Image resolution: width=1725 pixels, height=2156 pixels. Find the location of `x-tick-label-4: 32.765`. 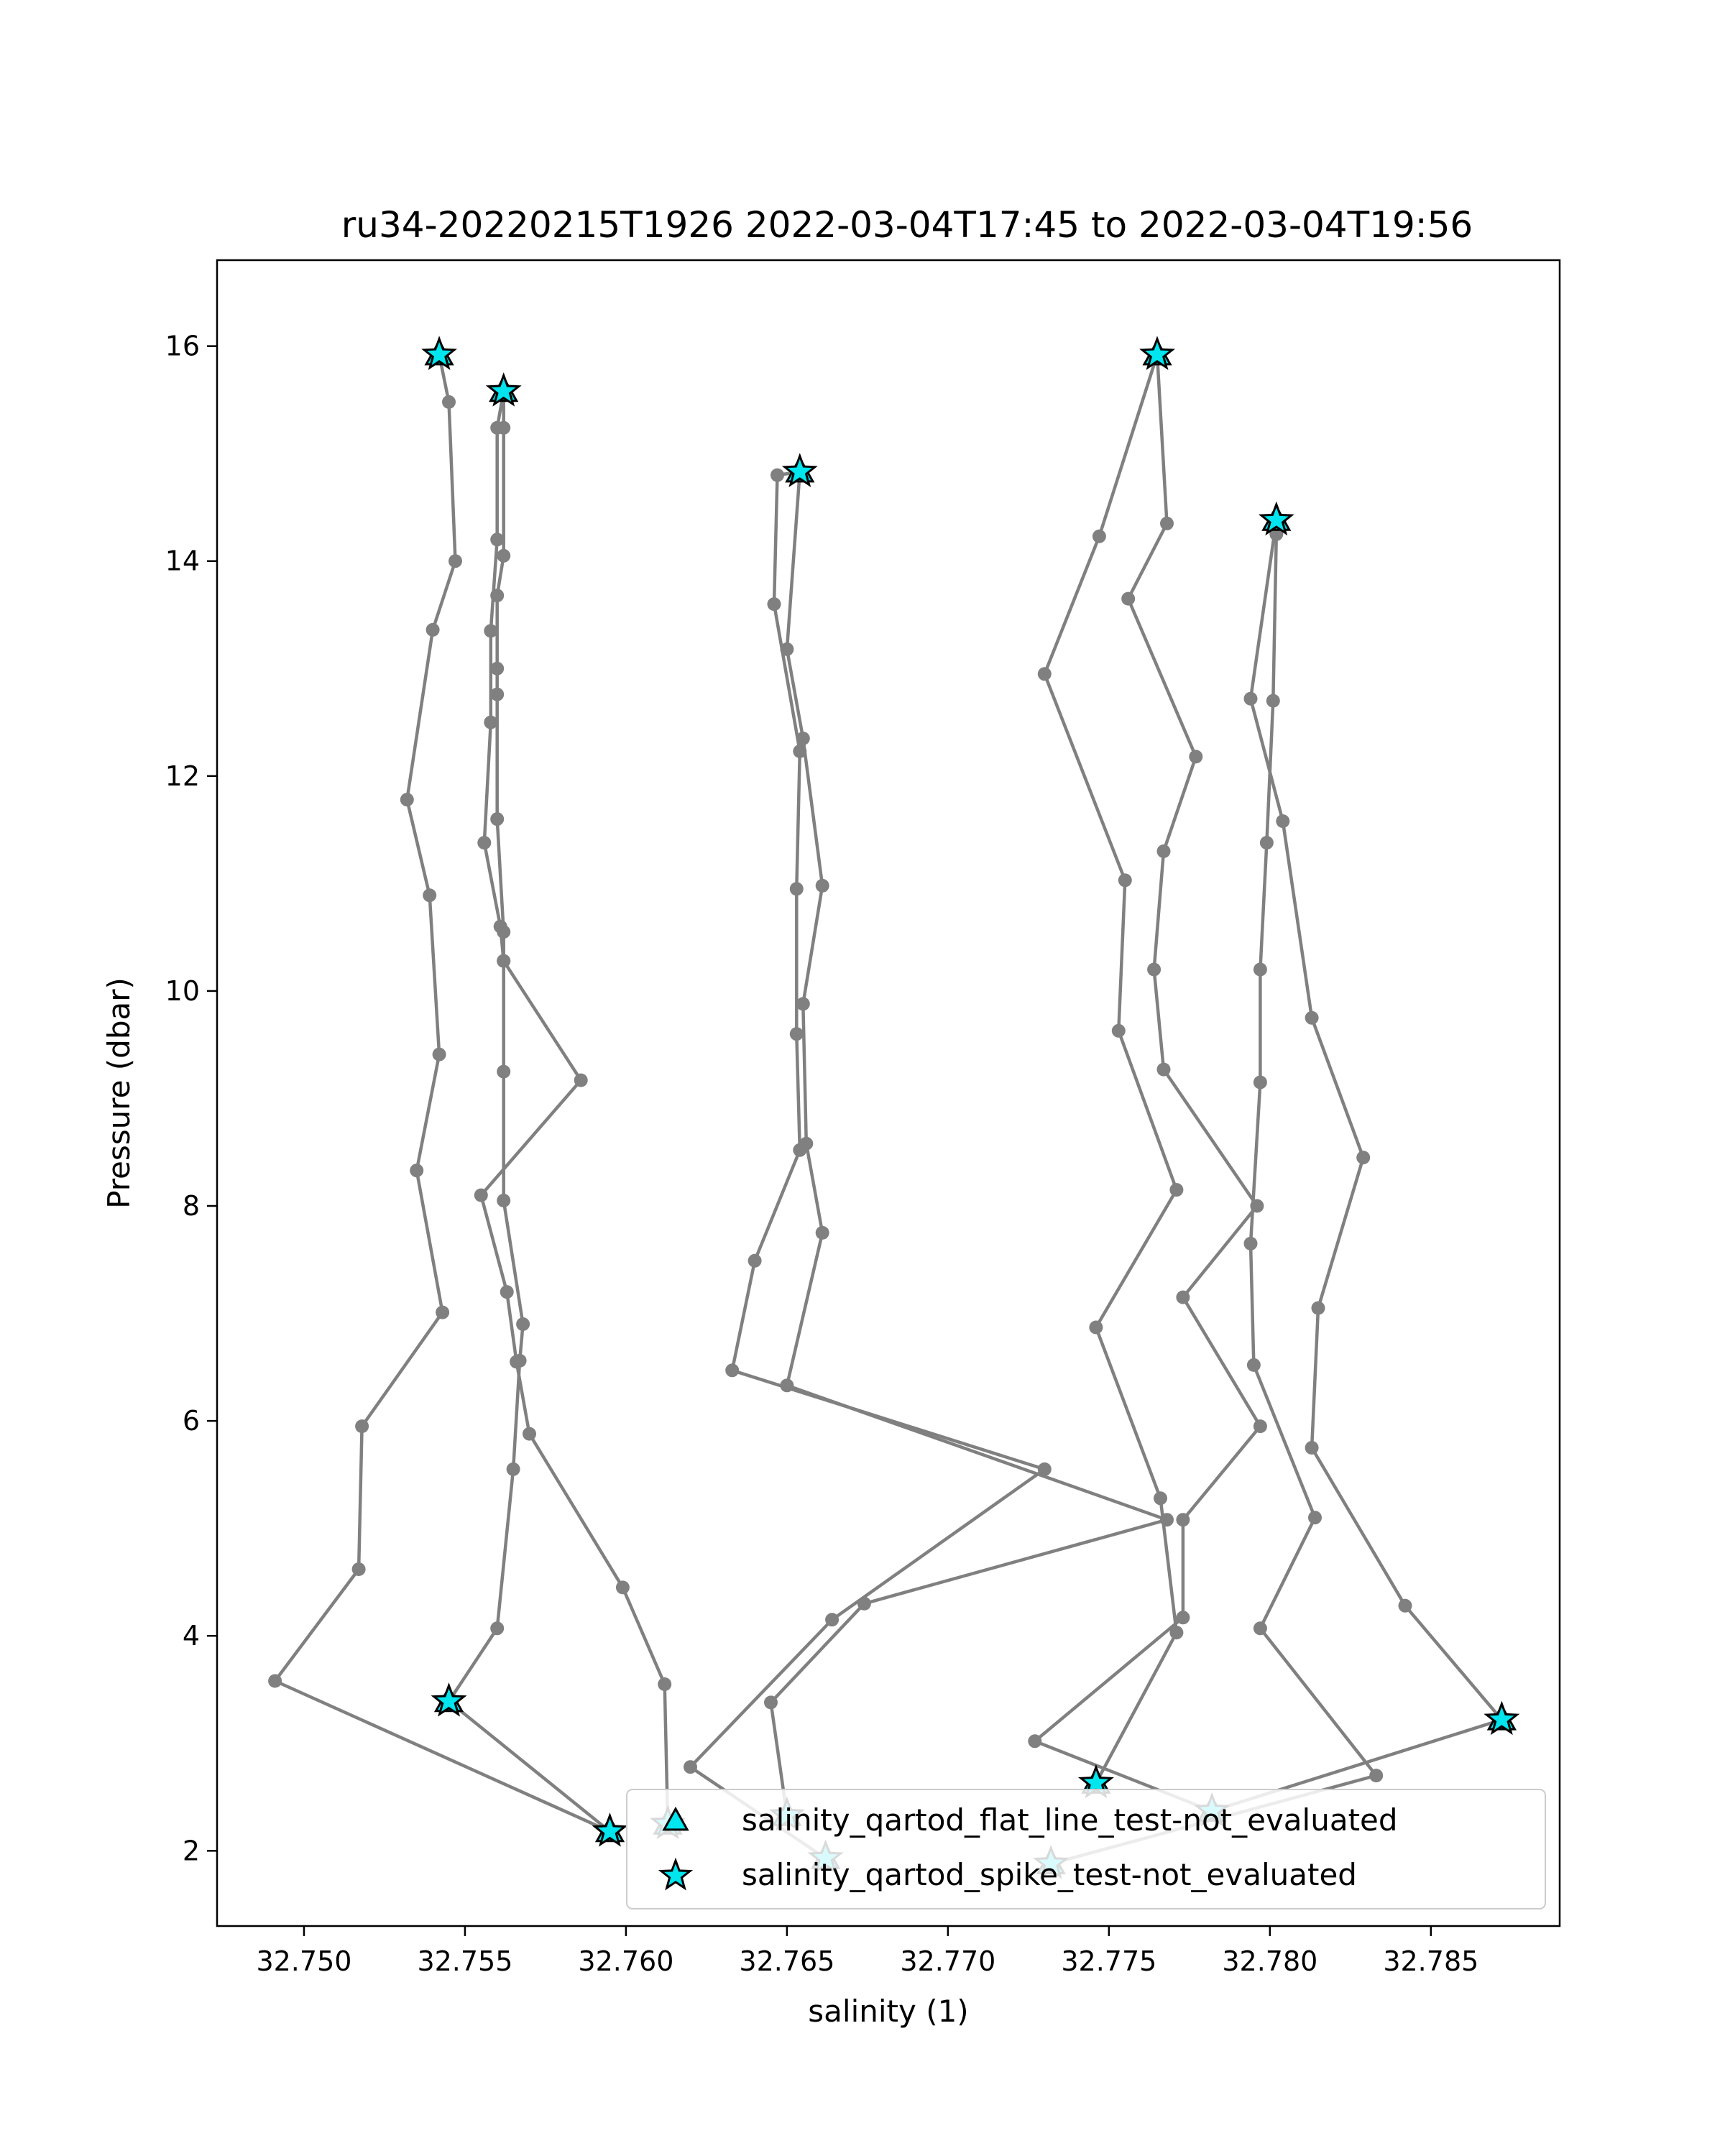

x-tick-label-4: 32.765 is located at coordinates (786, 1961).